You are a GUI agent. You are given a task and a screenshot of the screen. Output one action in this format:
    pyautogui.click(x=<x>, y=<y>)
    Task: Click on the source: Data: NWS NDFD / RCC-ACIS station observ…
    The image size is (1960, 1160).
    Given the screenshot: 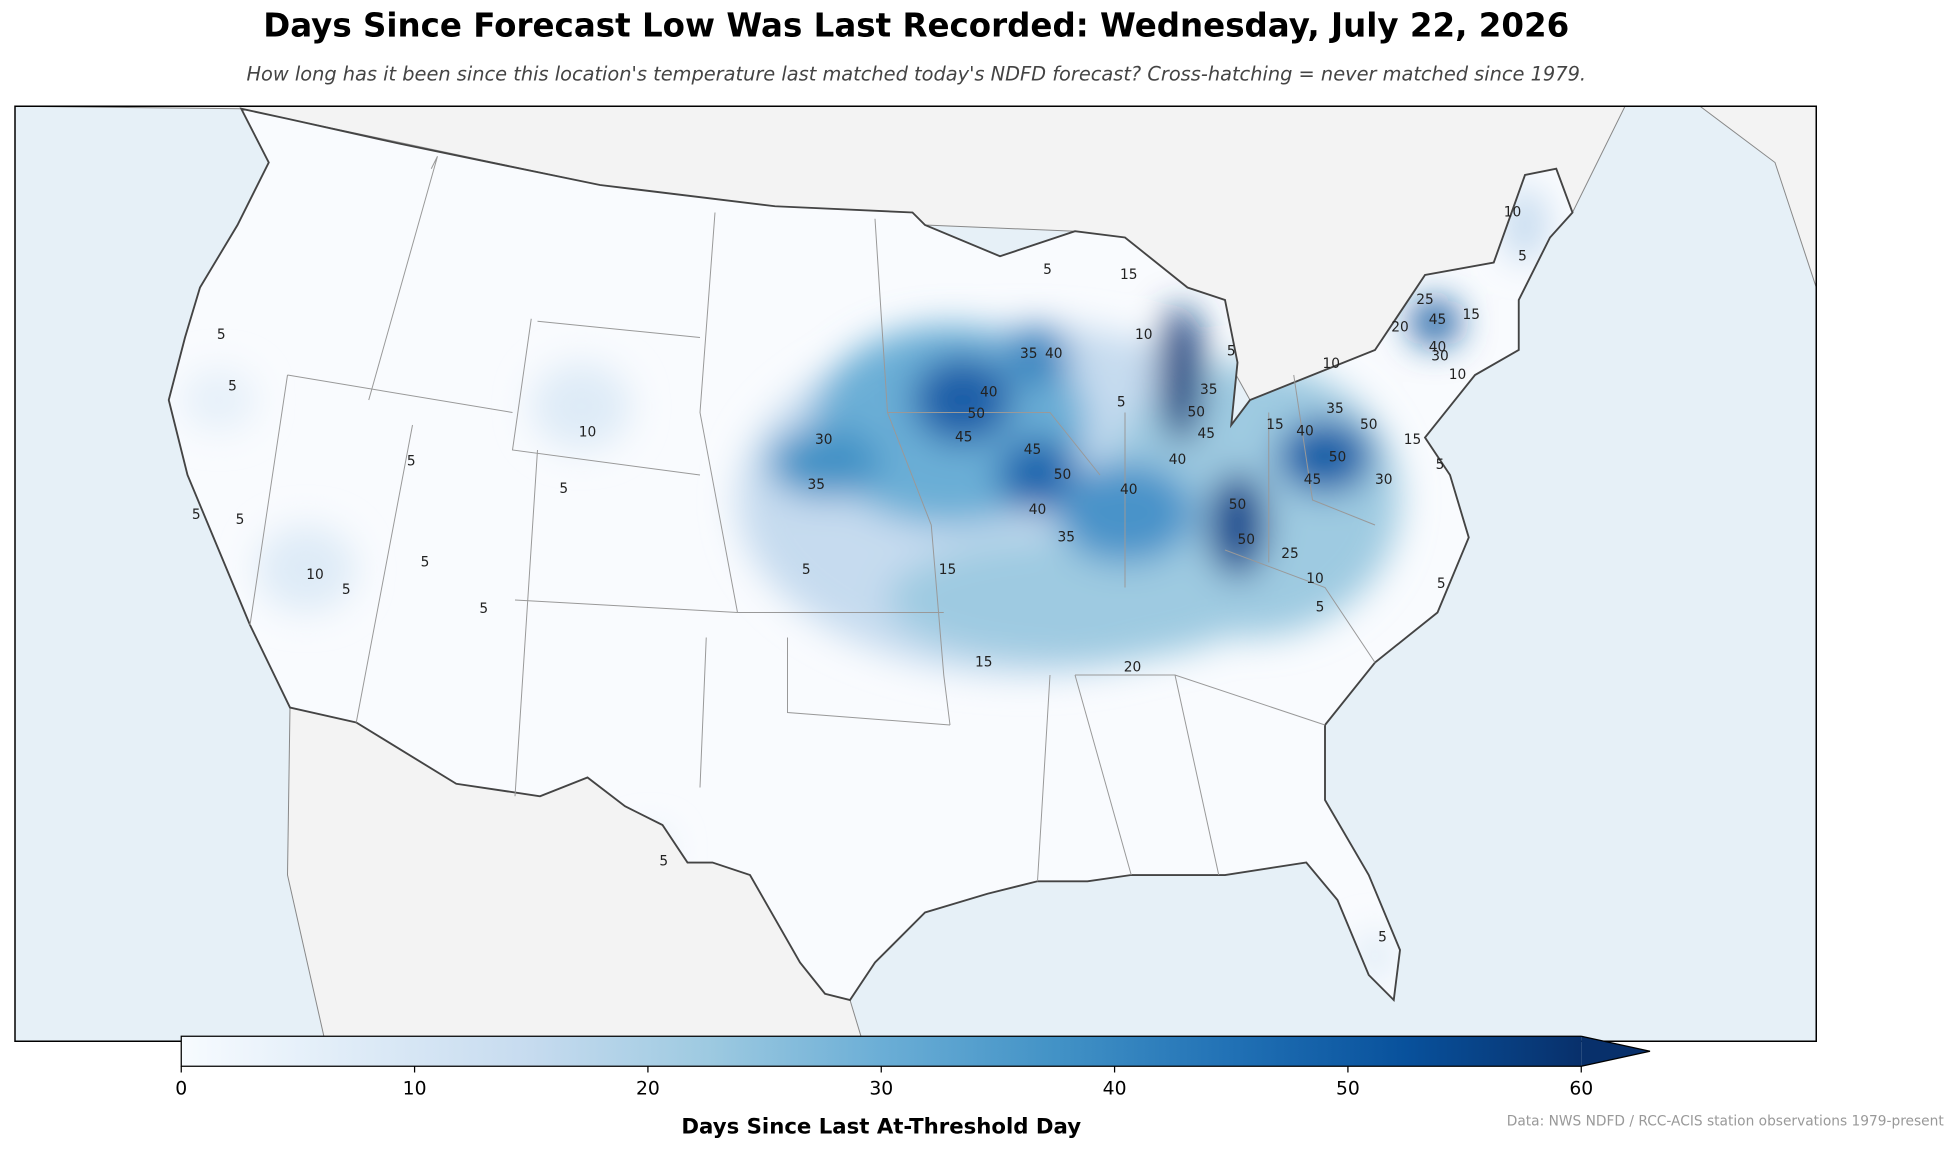 What is the action you would take?
    pyautogui.click(x=1726, y=1121)
    